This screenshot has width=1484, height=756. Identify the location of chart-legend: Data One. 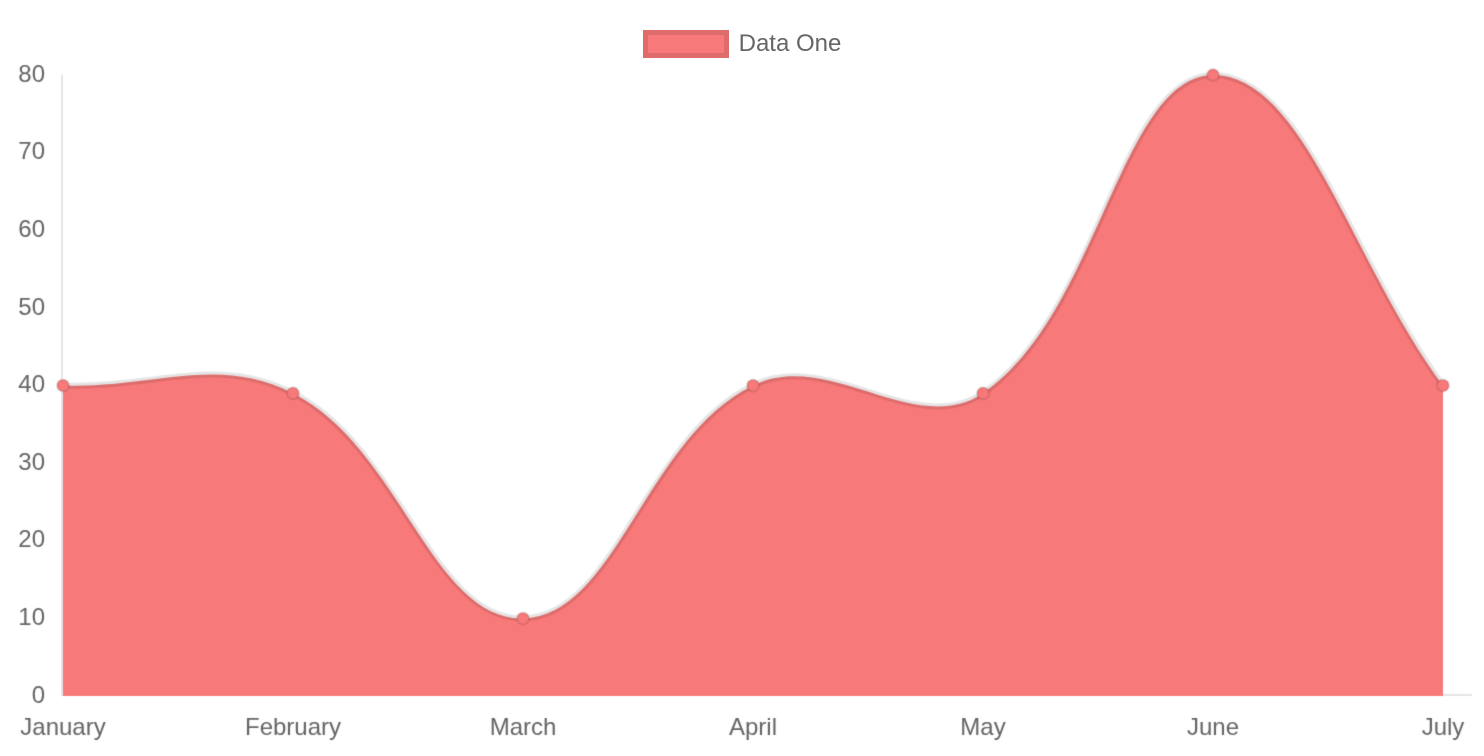
(742, 44).